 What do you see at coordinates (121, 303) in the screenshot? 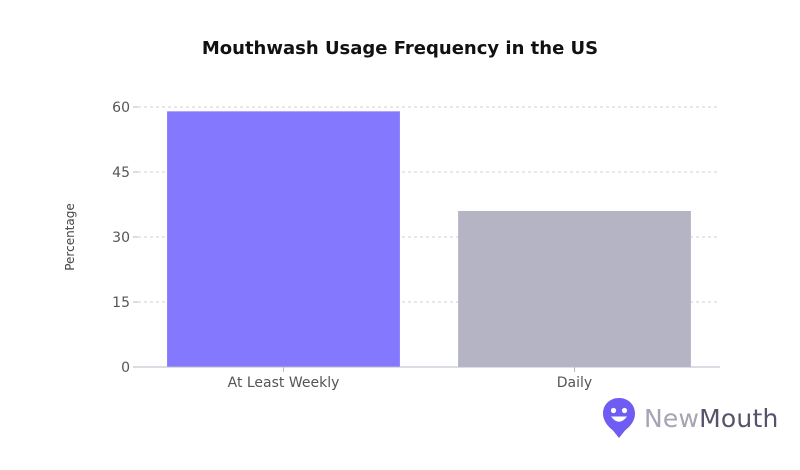
I see `y-tick-label: 15` at bounding box center [121, 303].